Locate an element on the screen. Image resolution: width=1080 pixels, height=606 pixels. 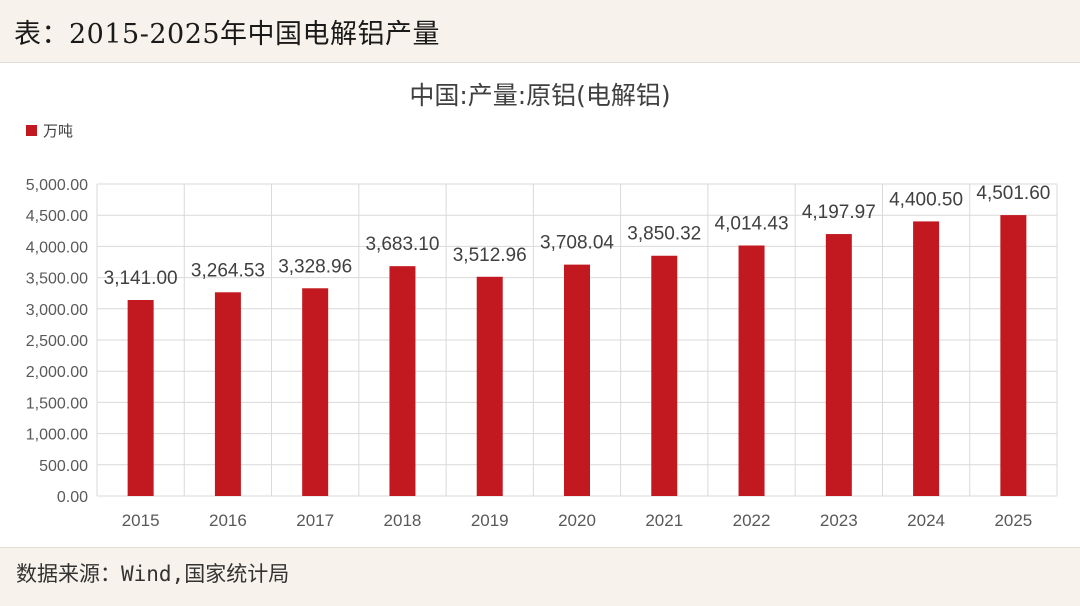
y-tick-label: 2,500.00 is located at coordinates (57, 341).